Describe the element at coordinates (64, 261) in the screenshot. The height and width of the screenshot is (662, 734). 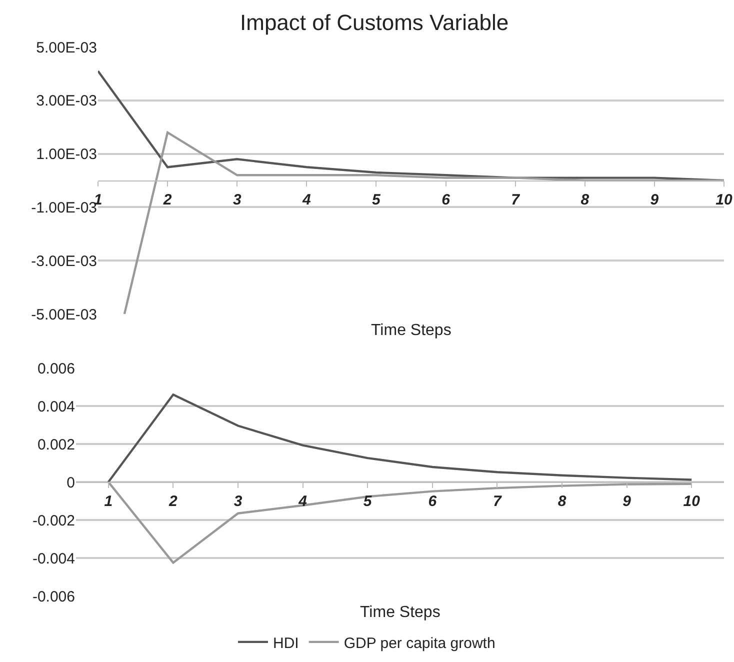
I see `y-tick-label: -3.00E-03` at that location.